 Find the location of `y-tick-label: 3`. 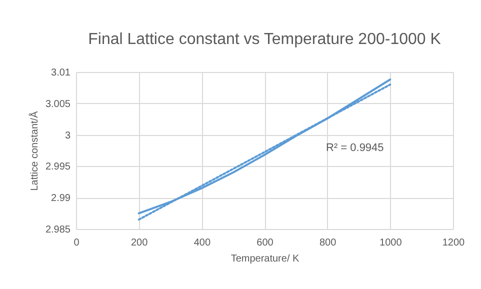

y-tick-label: 3 is located at coordinates (67, 136).